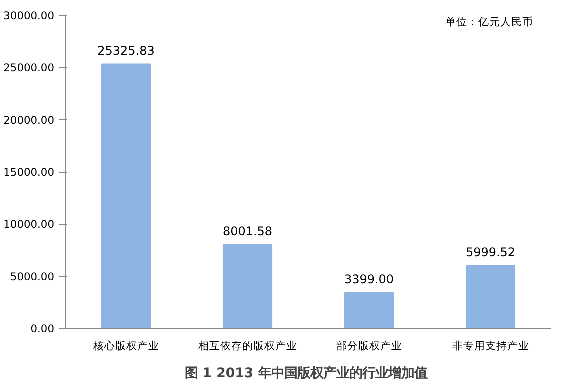 The width and height of the screenshot is (581, 390). I want to click on y-tick-label: 30000.00, so click(29, 16).